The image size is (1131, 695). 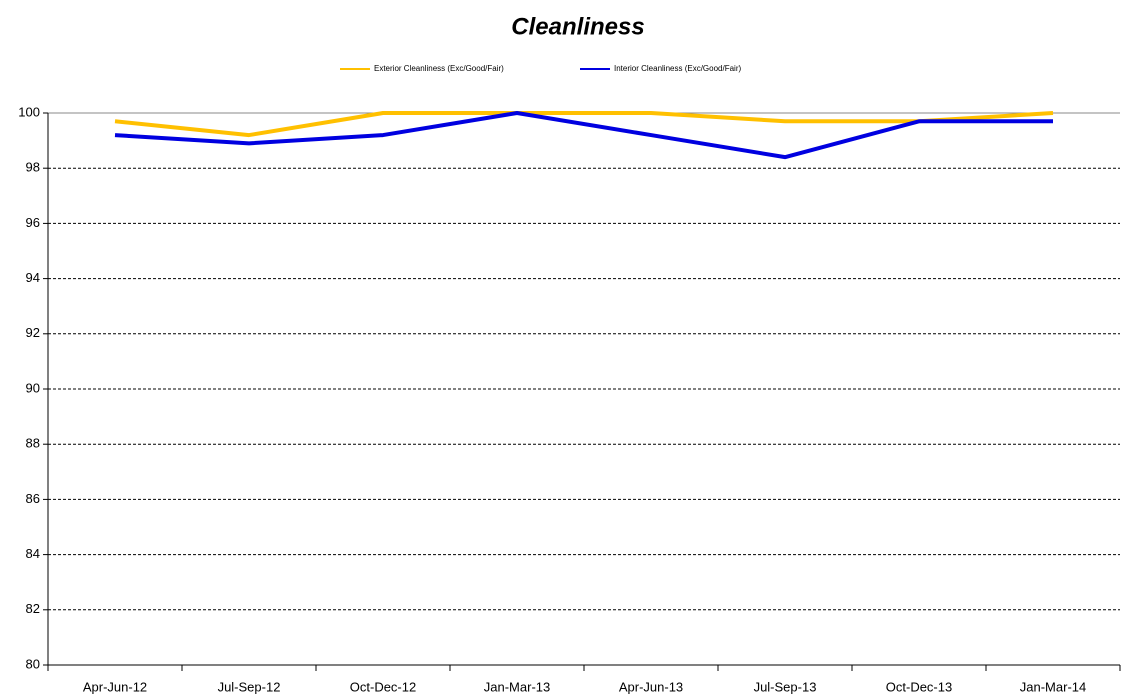 I want to click on x-tick-label: Oct-Dec-13, so click(x=919, y=686).